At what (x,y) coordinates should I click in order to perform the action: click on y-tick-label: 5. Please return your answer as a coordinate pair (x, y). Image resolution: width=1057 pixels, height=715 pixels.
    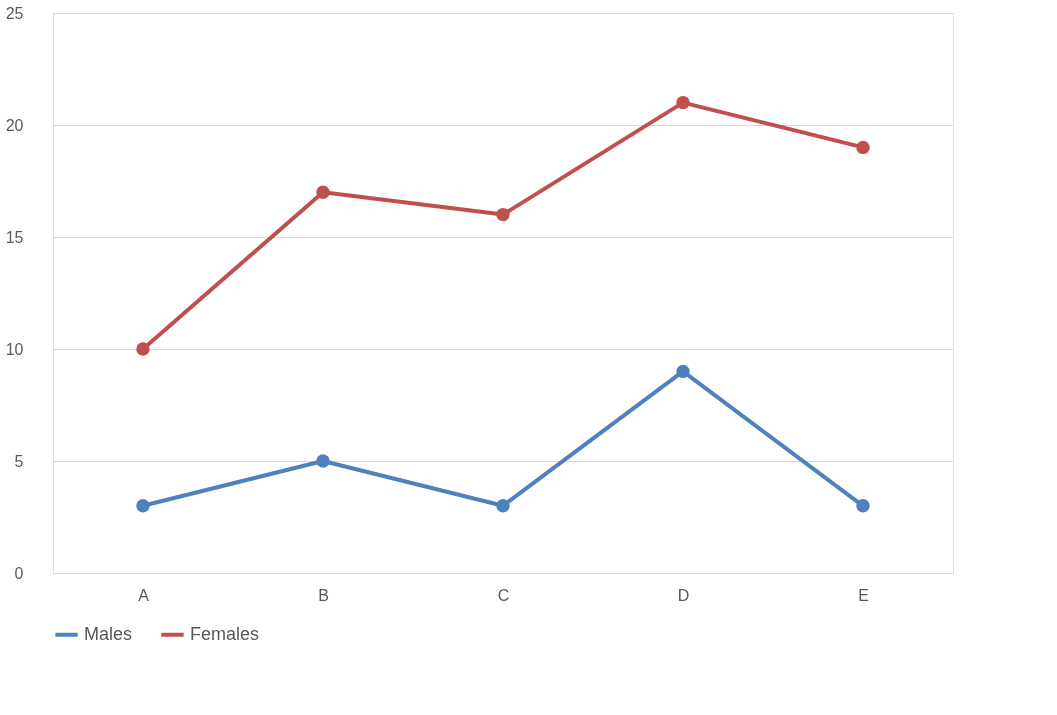
    Looking at the image, I should click on (19, 461).